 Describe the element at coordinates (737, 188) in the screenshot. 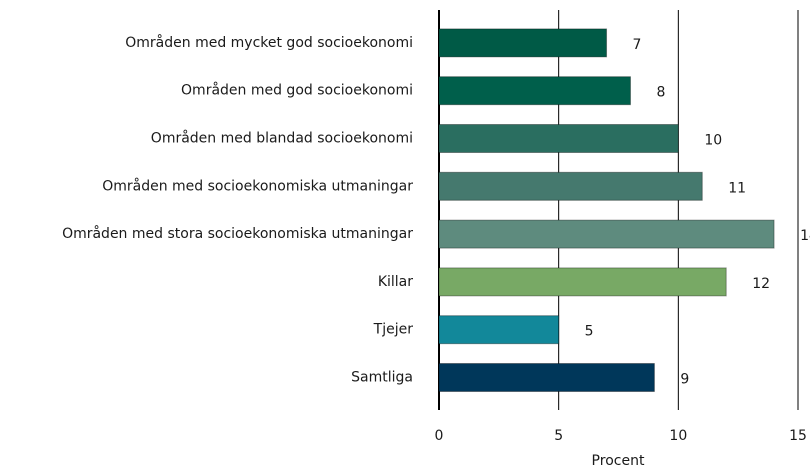

I see `value-label: 11` at that location.